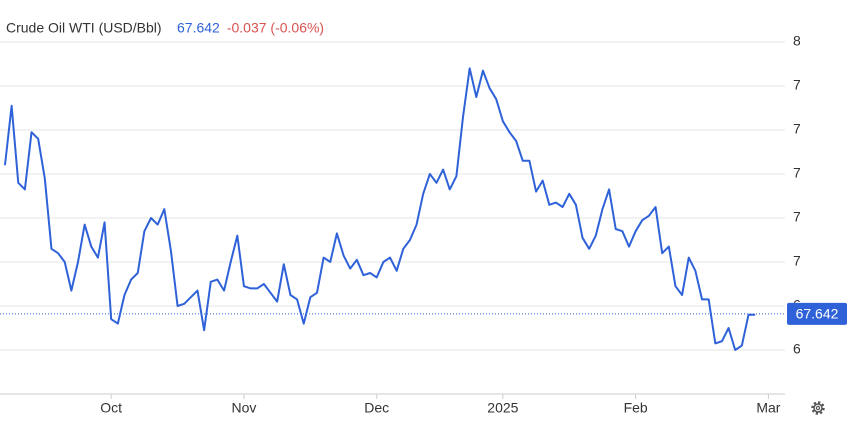 This screenshot has height=425, width=850. What do you see at coordinates (84, 28) in the screenshot?
I see `chart-title: Crude Oil WTI (USD/Bbl)` at bounding box center [84, 28].